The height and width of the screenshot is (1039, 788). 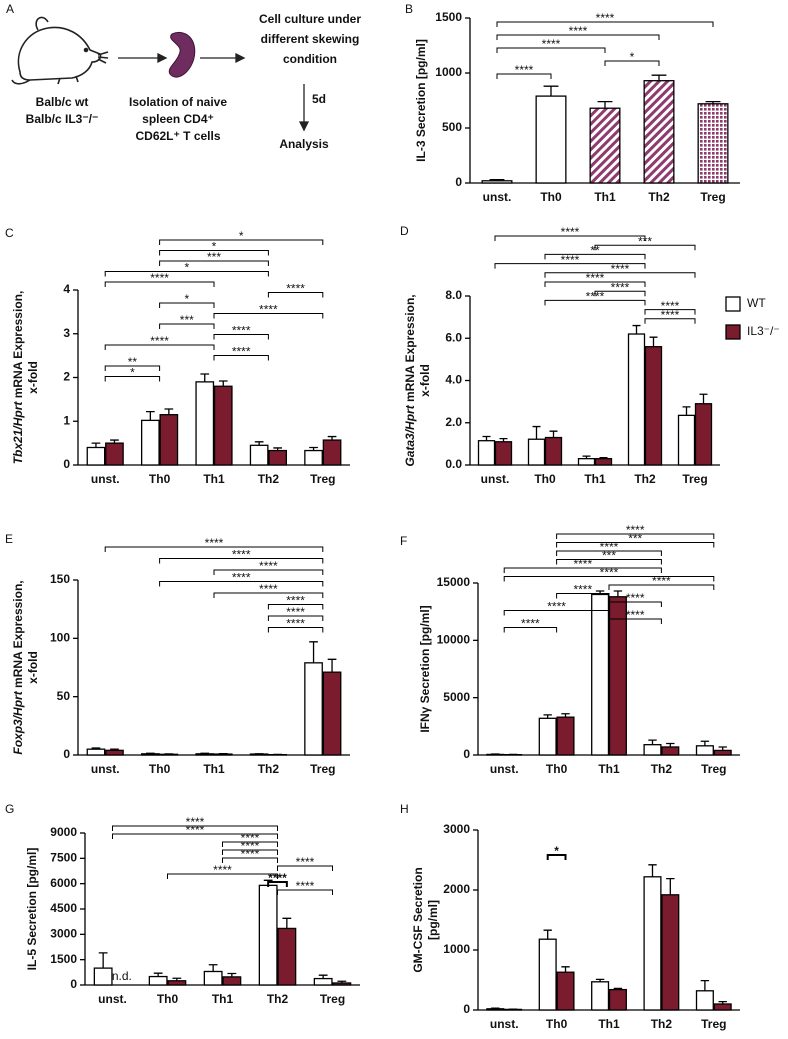 I want to click on y-tick-label: 0, so click(x=66, y=464).